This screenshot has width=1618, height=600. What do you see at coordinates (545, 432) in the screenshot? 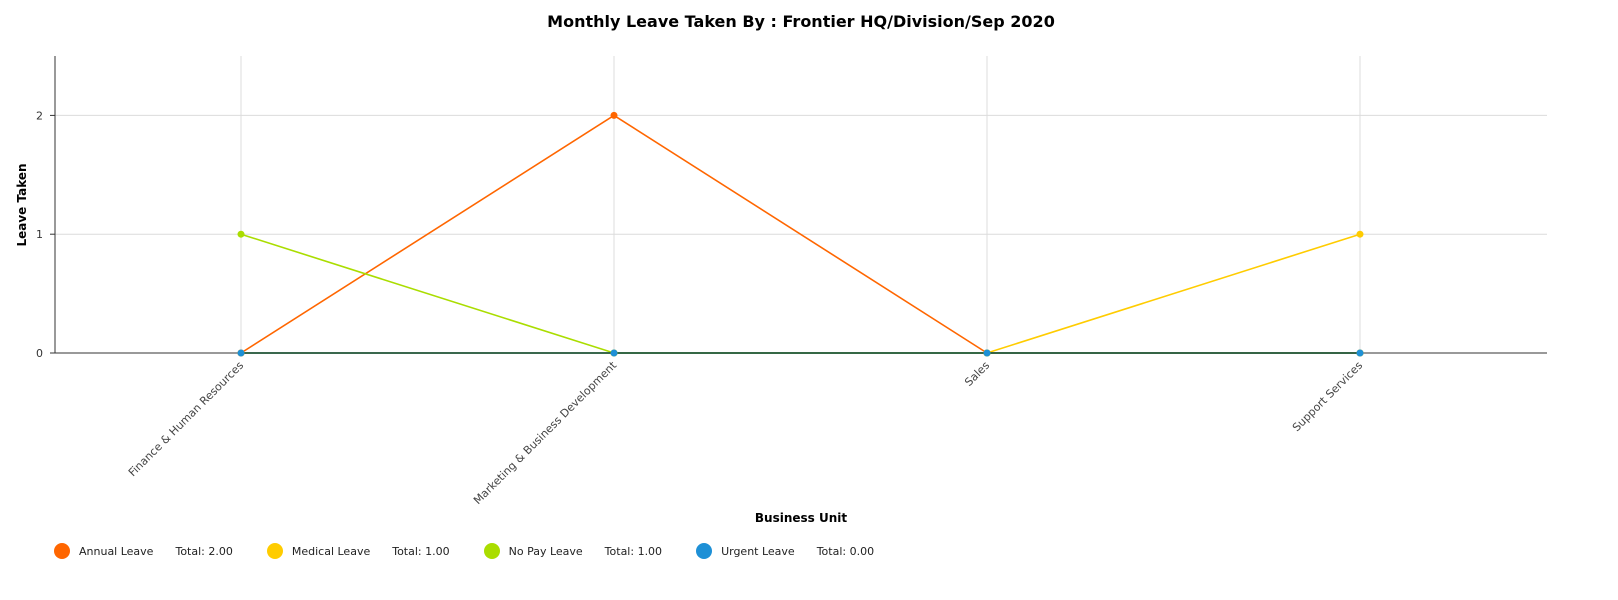
I see `x-tick-label: Marketing & Business Development` at bounding box center [545, 432].